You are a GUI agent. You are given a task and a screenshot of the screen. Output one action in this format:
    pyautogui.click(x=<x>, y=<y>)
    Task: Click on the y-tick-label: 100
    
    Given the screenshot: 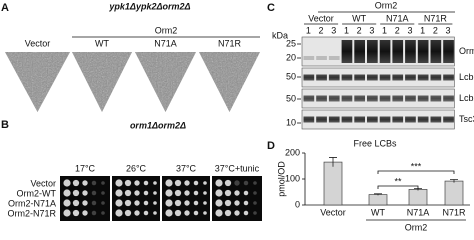 What is the action you would take?
    pyautogui.click(x=292, y=178)
    